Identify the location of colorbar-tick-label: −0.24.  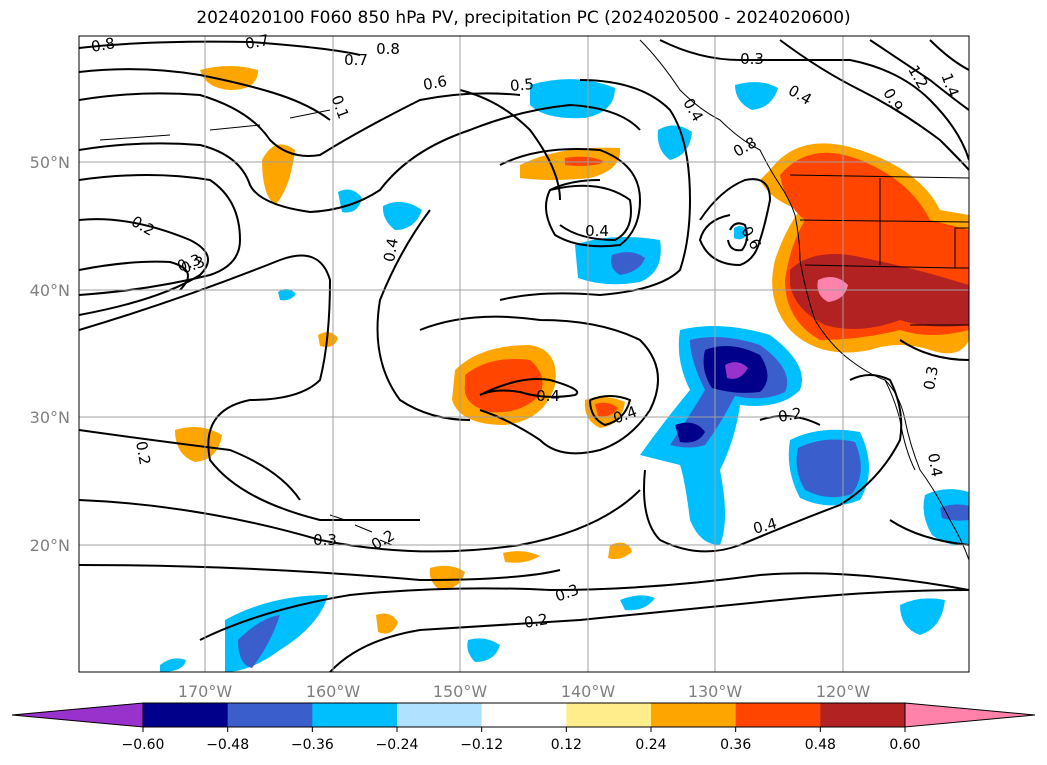
(397, 745).